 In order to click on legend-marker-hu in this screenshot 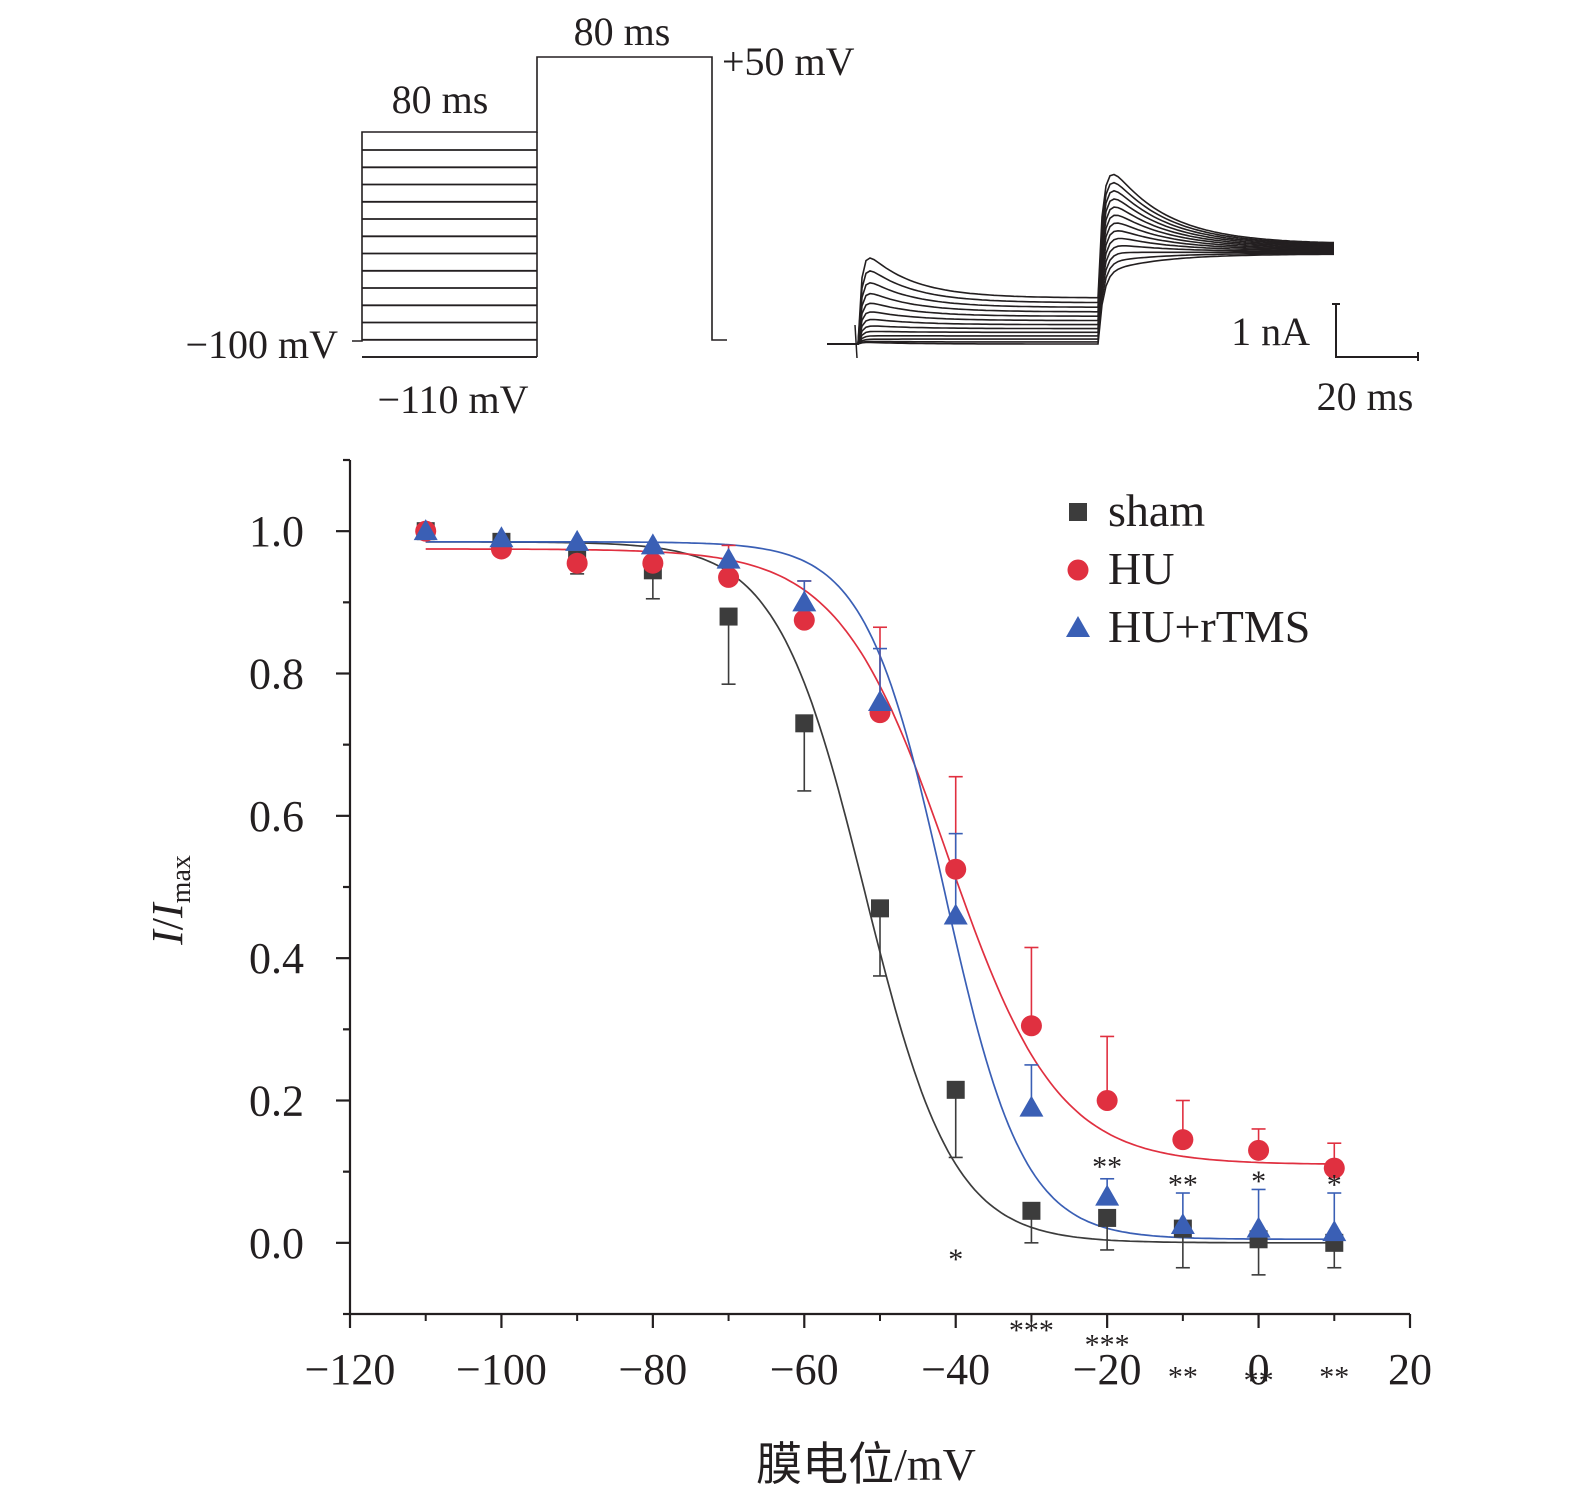, I will do `click(1078, 570)`.